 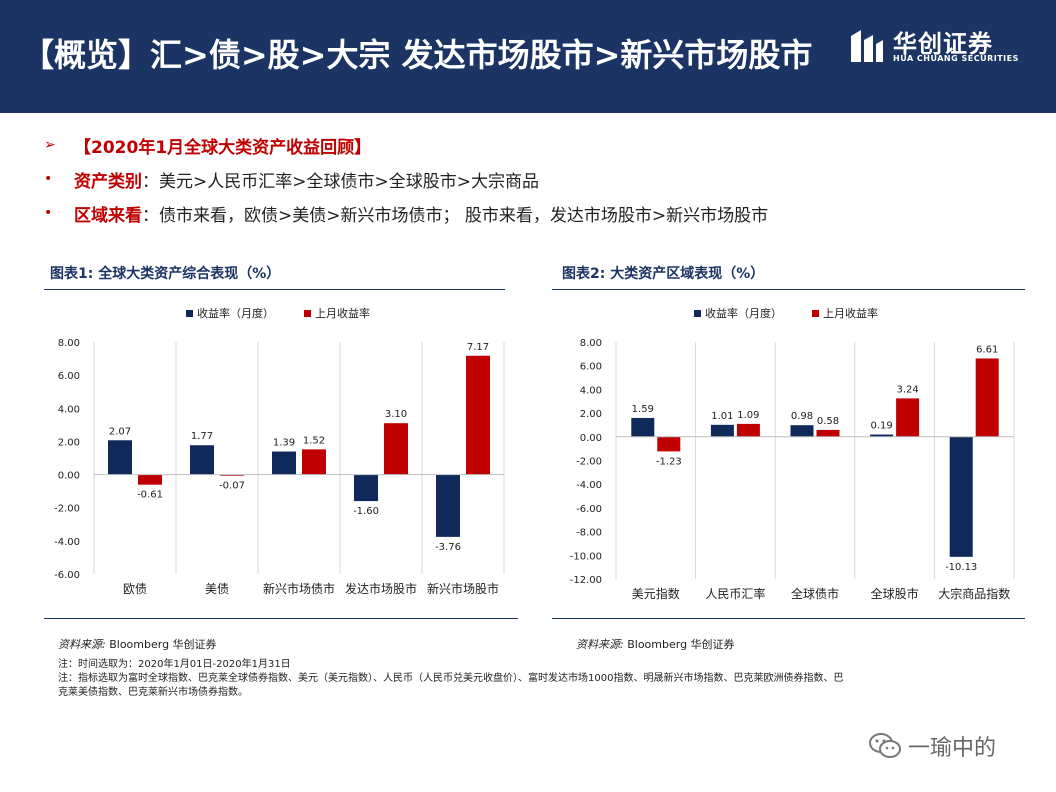 I want to click on data-label: 0.58, so click(x=828, y=421).